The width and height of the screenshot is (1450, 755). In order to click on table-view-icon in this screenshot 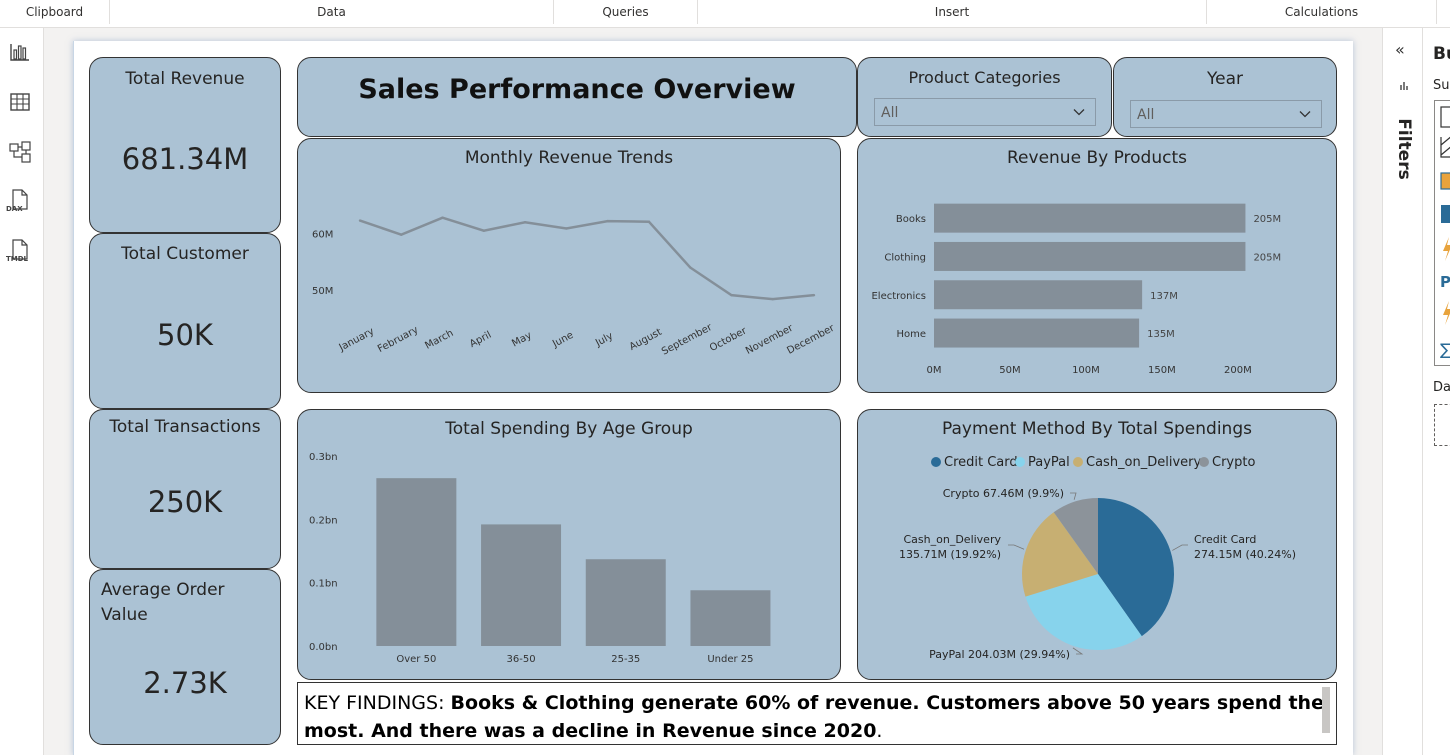, I will do `click(20, 102)`.